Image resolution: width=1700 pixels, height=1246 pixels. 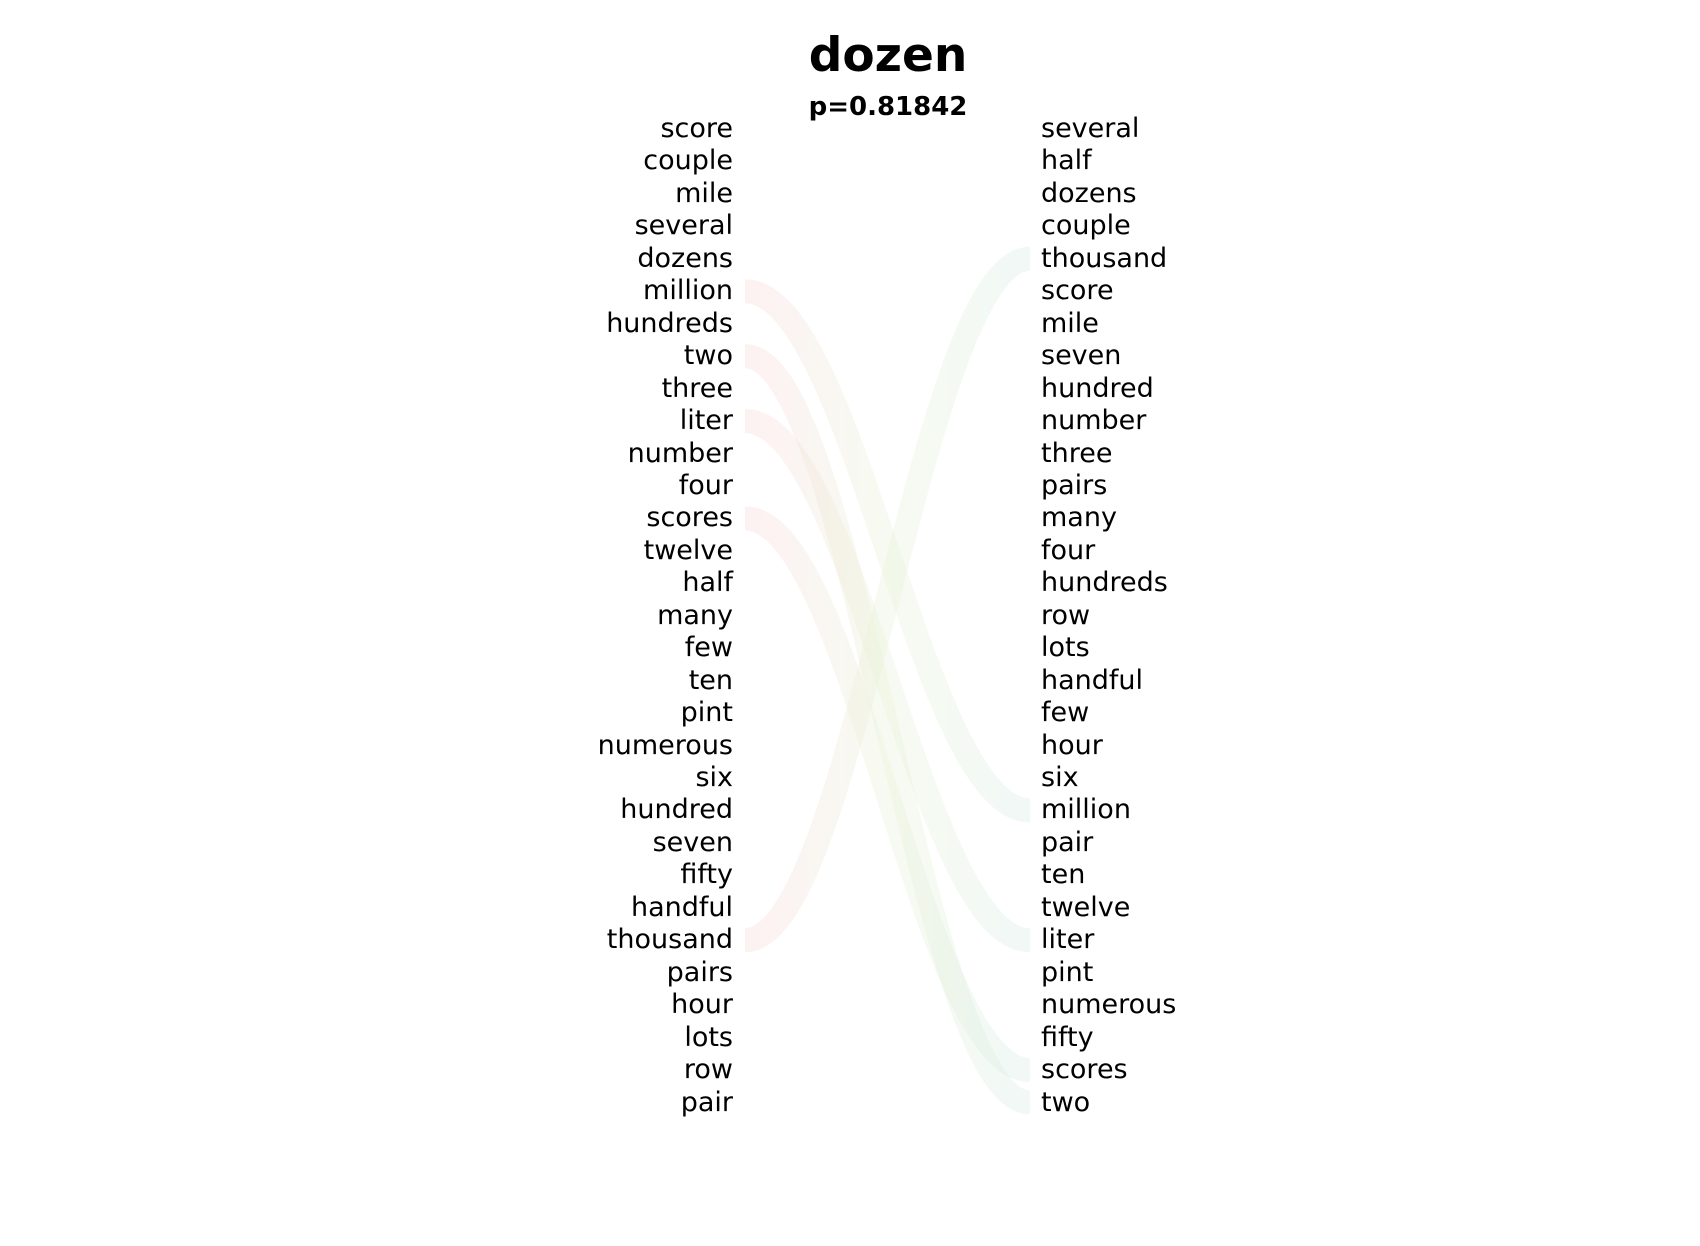 What do you see at coordinates (680, 453) in the screenshot?
I see `left-word: number` at bounding box center [680, 453].